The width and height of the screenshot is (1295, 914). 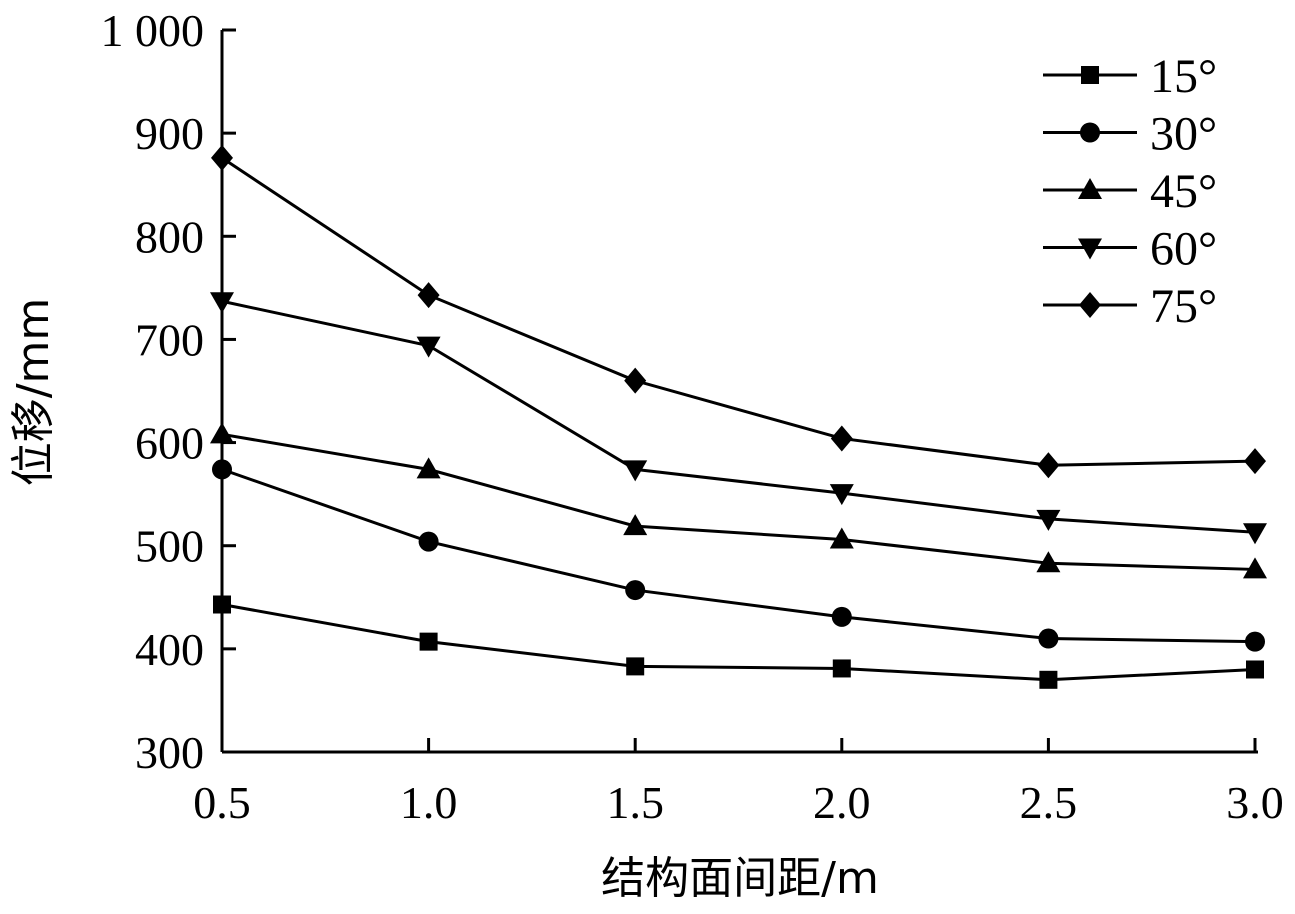 What do you see at coordinates (740, 878) in the screenshot?
I see `x-axis-title: 结构面间距/m` at bounding box center [740, 878].